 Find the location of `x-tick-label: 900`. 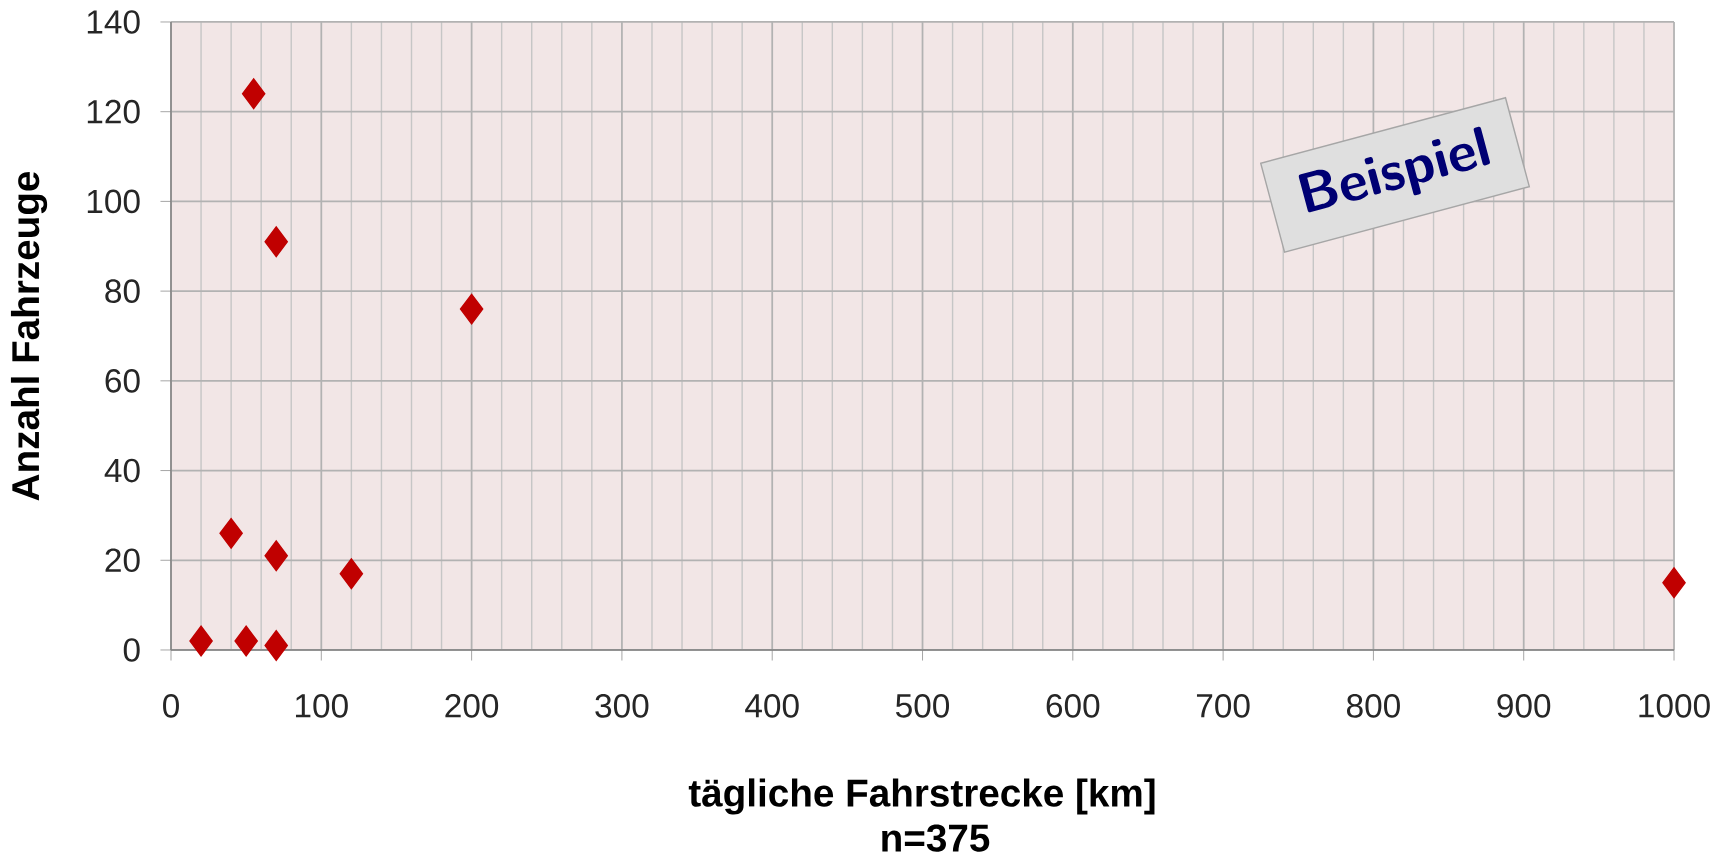

x-tick-label: 900 is located at coordinates (1524, 706).